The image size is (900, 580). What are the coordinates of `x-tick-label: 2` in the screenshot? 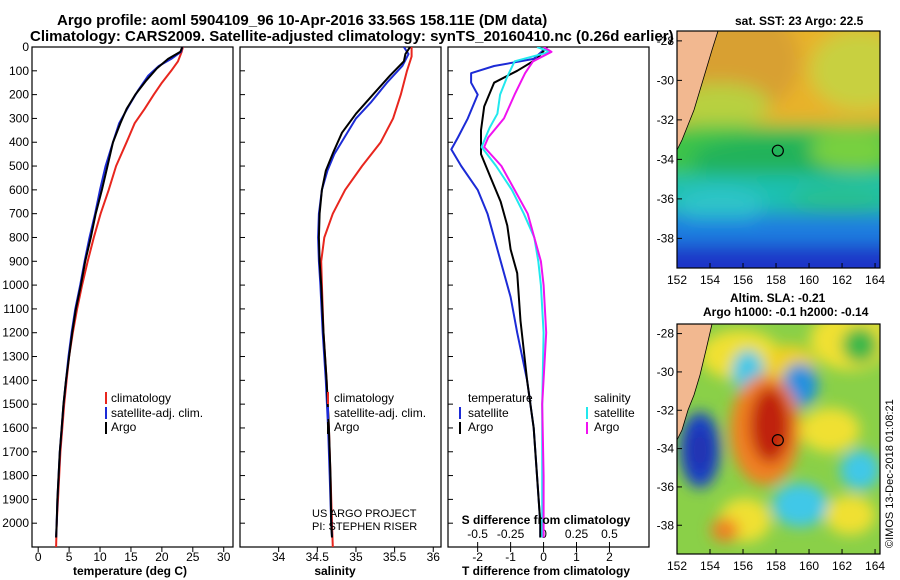 It's located at (609, 557).